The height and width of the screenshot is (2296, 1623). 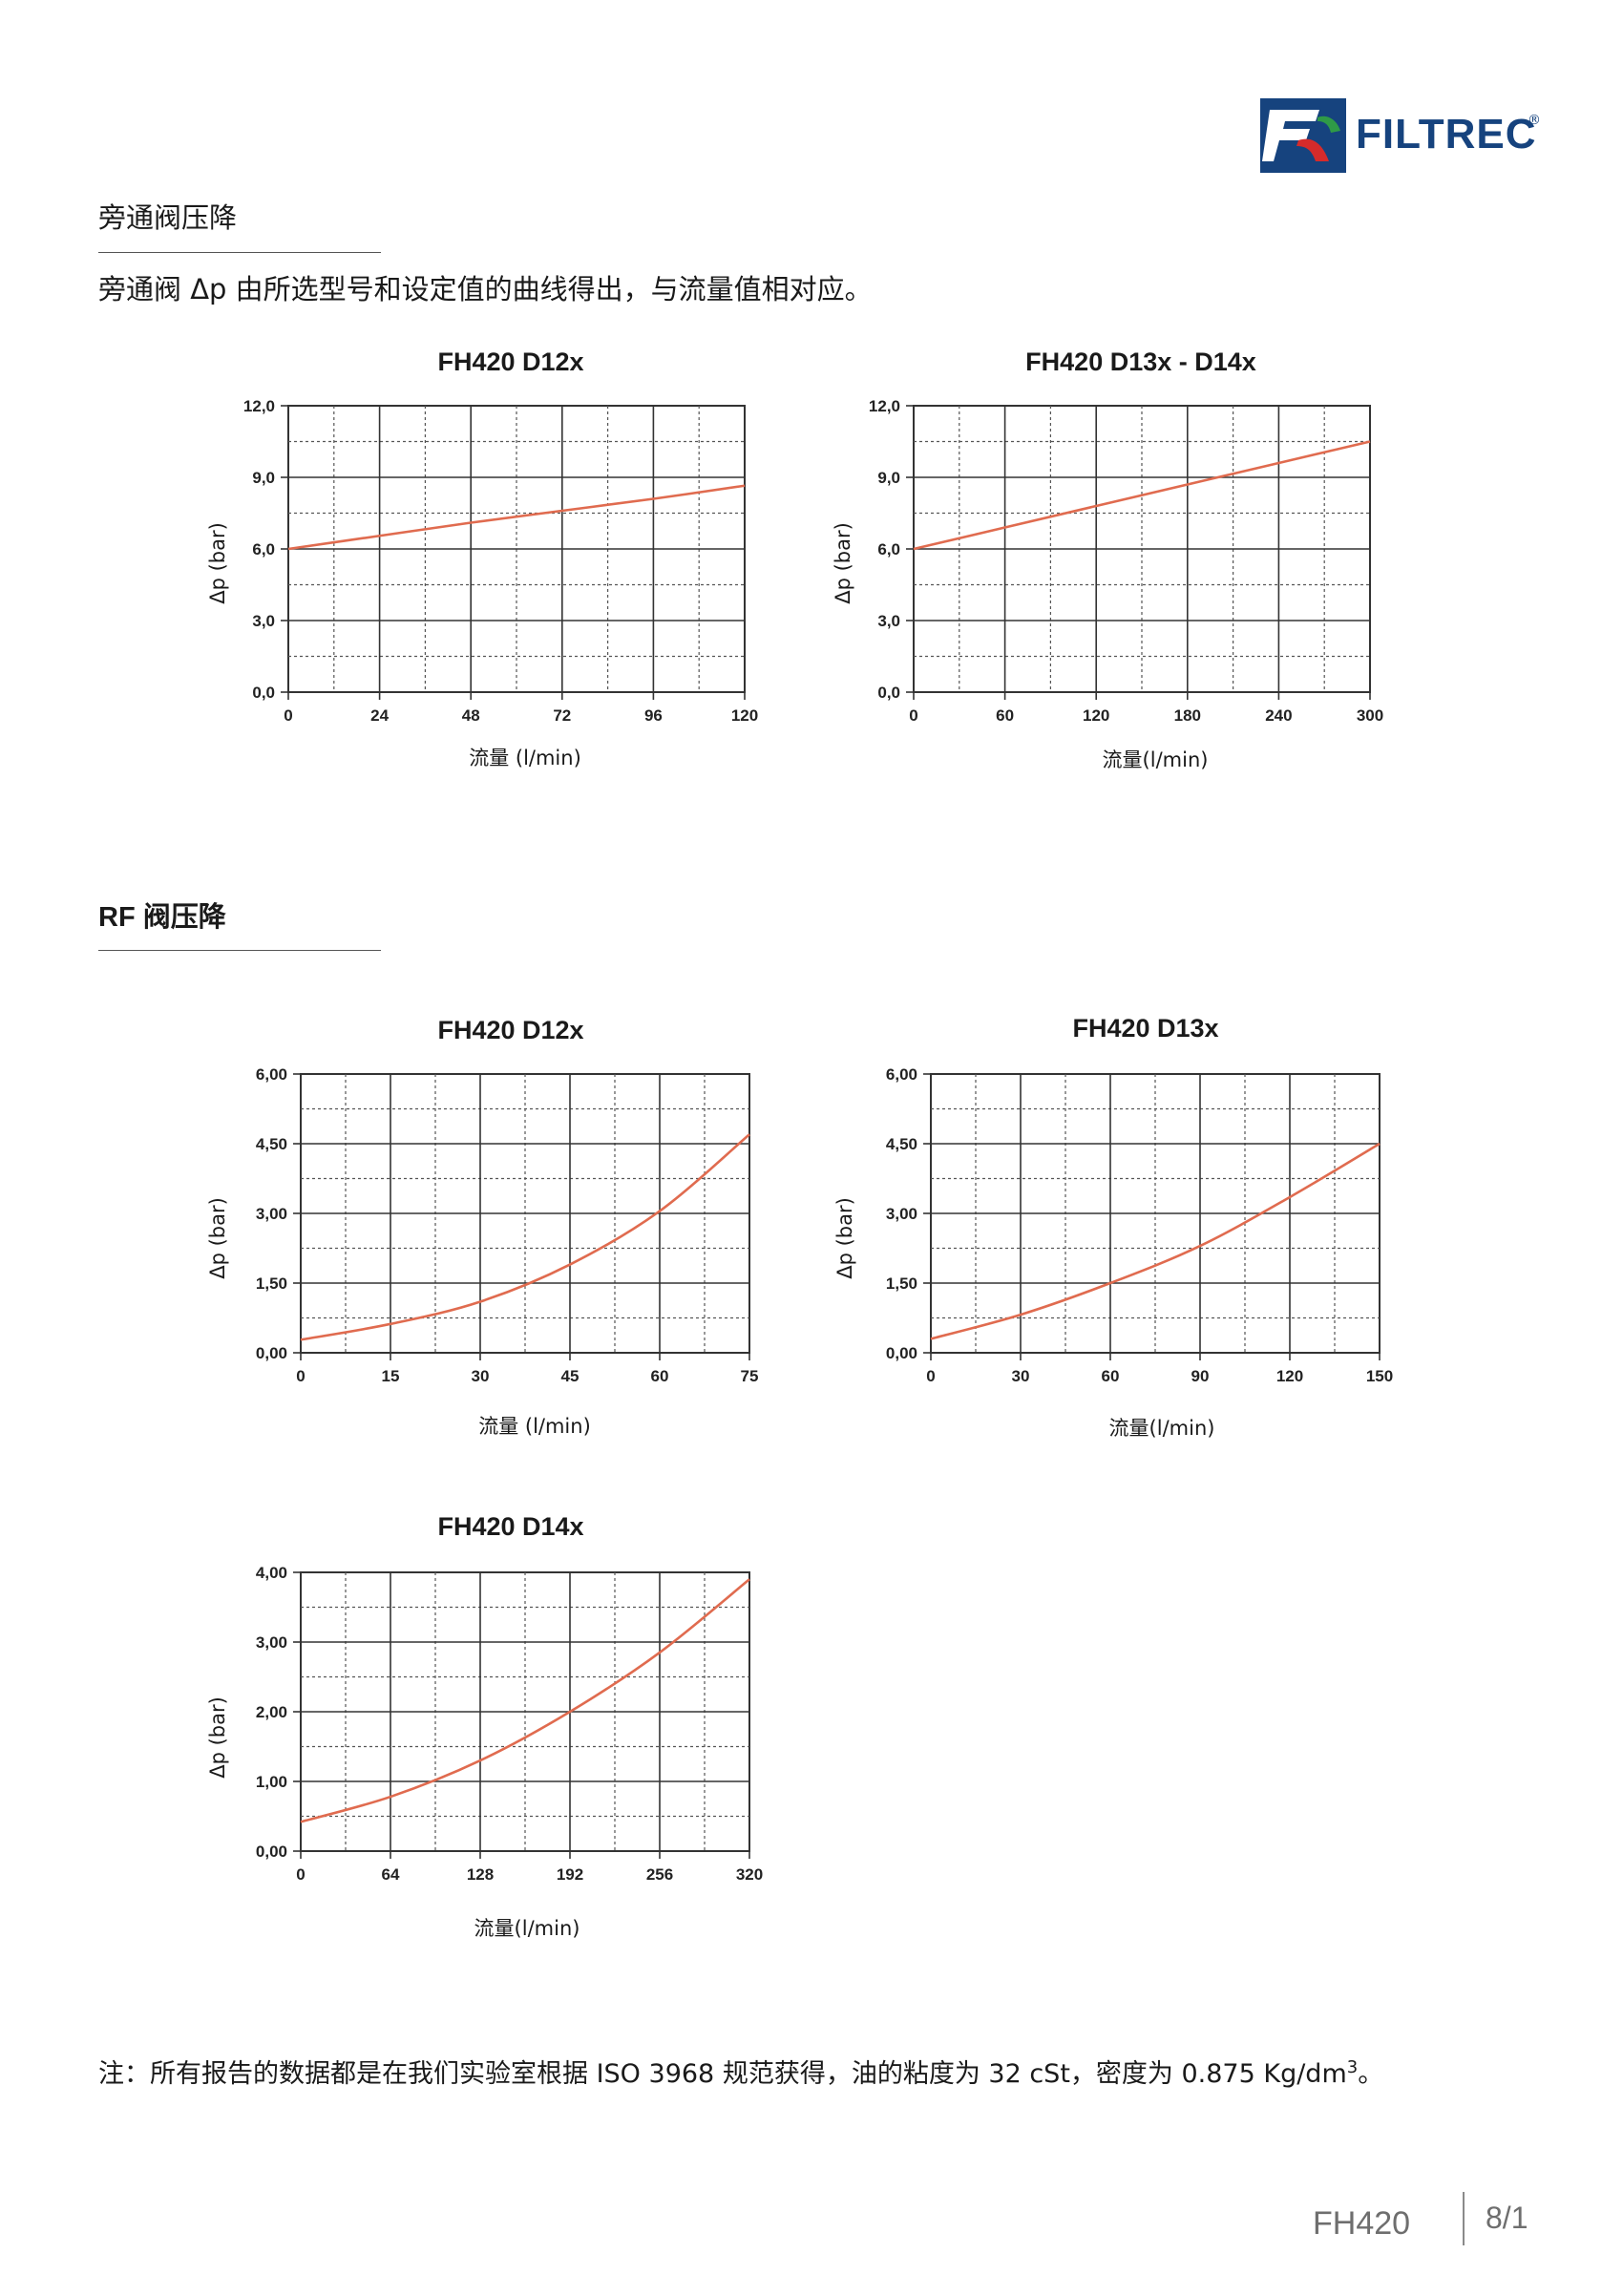 I want to click on x-tick-label: 150, so click(x=1379, y=1376).